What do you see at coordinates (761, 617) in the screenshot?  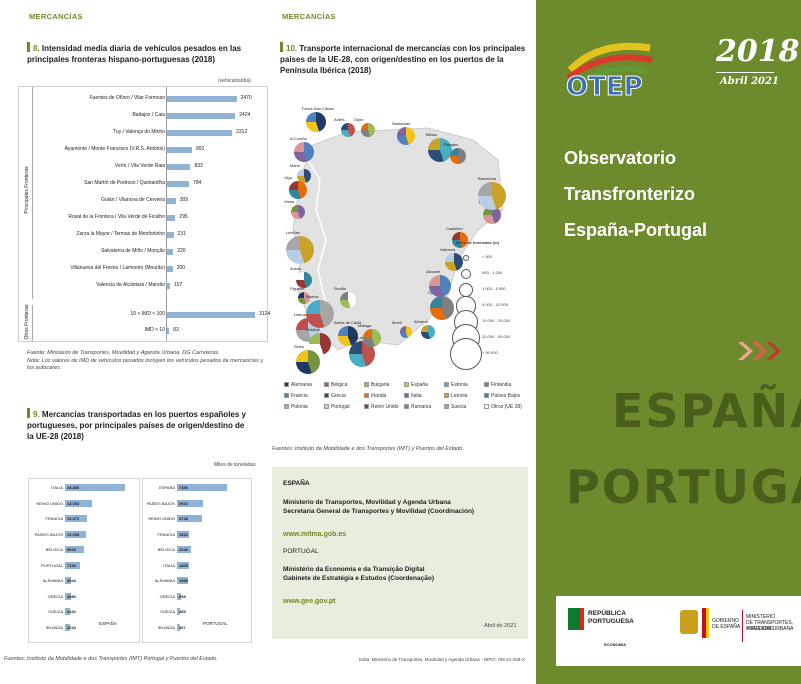 I see `es-logo-min1: MINISTERIO` at bounding box center [761, 617].